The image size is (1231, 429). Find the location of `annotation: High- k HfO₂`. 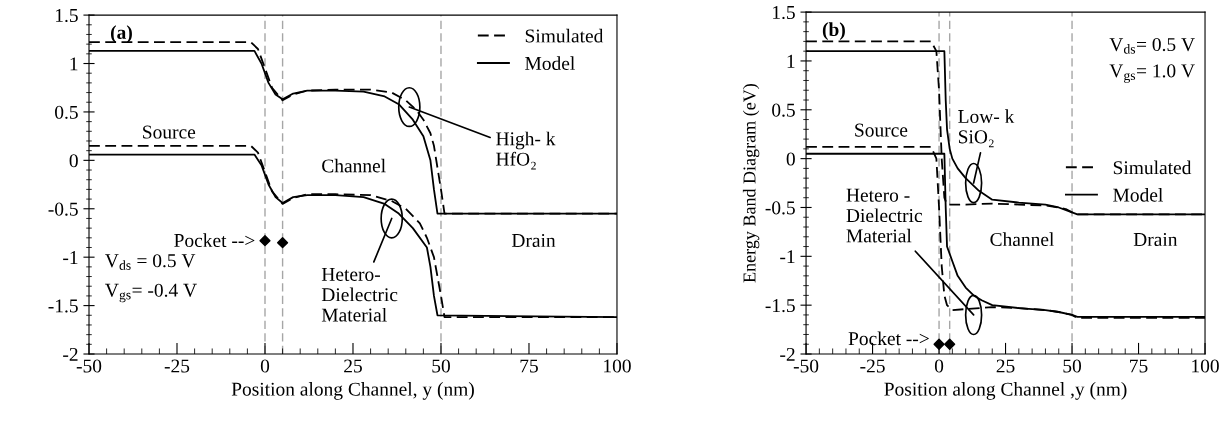

annotation: High- k HfO₂ is located at coordinates (526, 150).